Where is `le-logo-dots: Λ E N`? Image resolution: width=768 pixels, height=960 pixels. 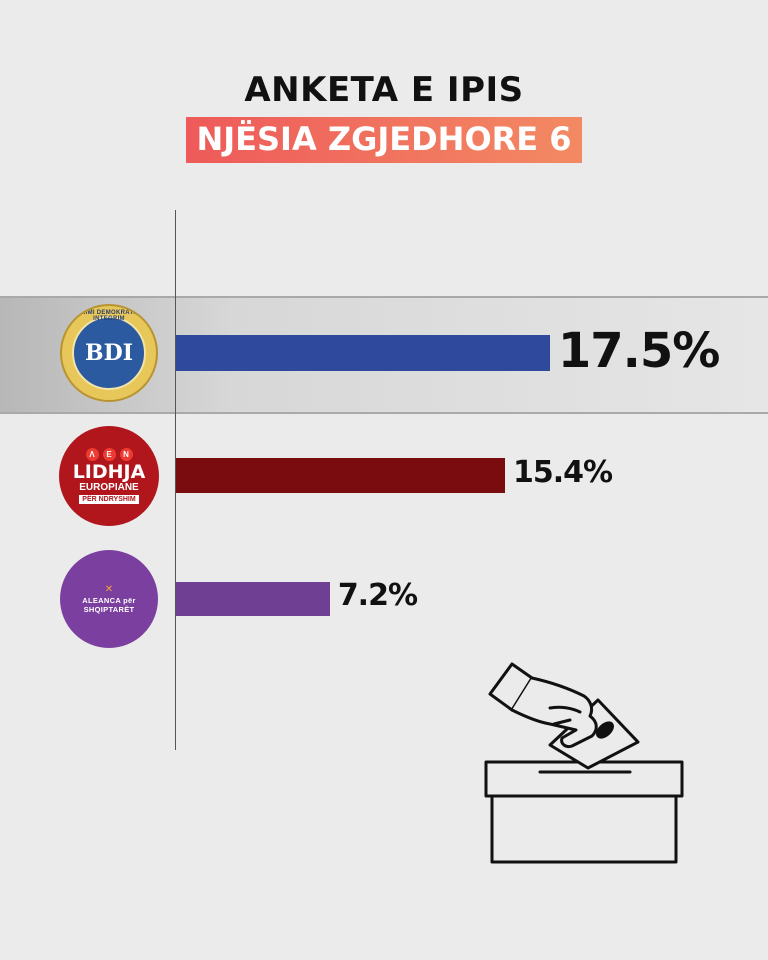 le-logo-dots: Λ E N is located at coordinates (109, 454).